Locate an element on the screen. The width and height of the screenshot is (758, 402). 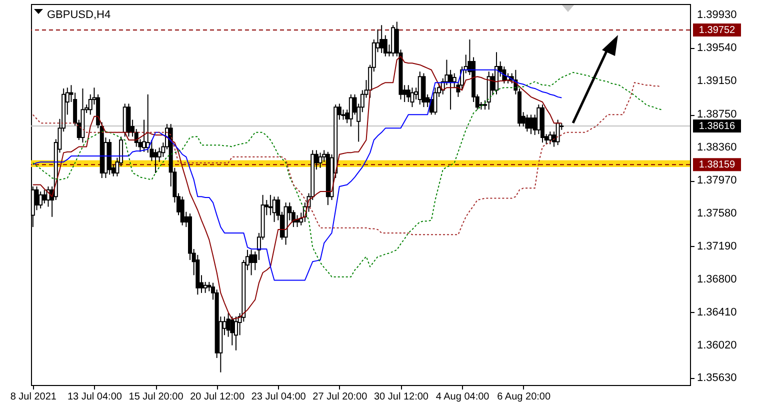
x-tick-label: 4 Aug 04:00 is located at coordinates (463, 397).